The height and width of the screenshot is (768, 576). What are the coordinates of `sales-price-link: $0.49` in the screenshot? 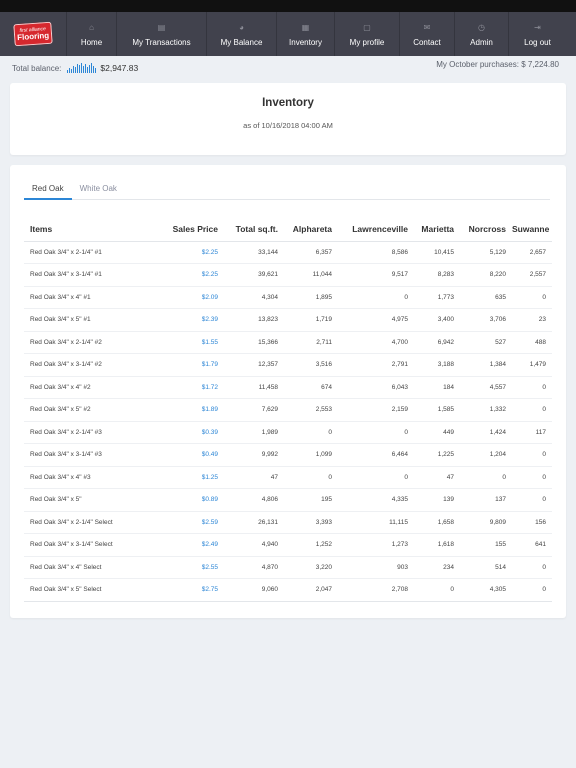 It's located at (192, 455).